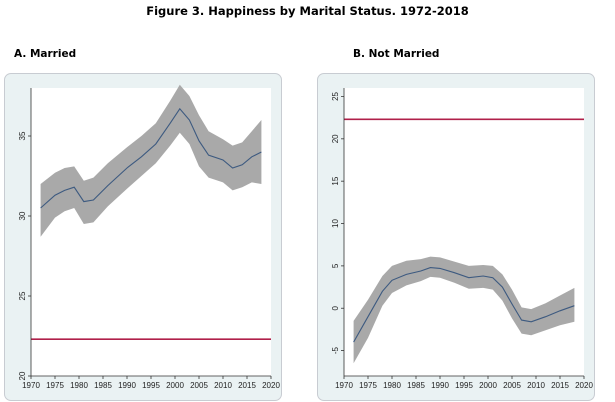  Describe the element at coordinates (335, 265) in the screenshot. I see `not-married-y-tick-label: 5` at that location.